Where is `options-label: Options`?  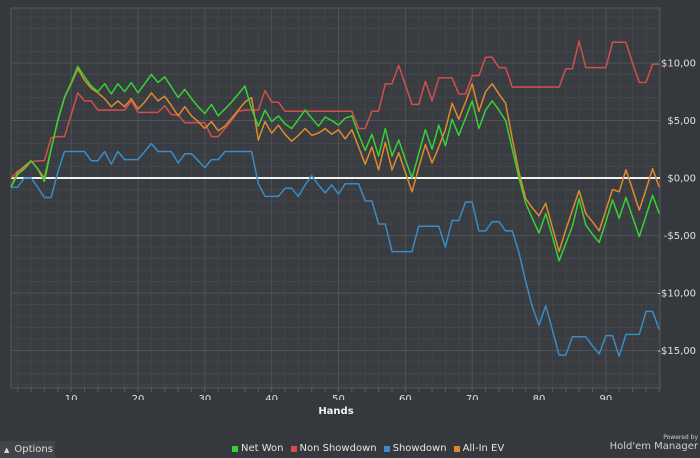
options-label: Options is located at coordinates (33, 449).